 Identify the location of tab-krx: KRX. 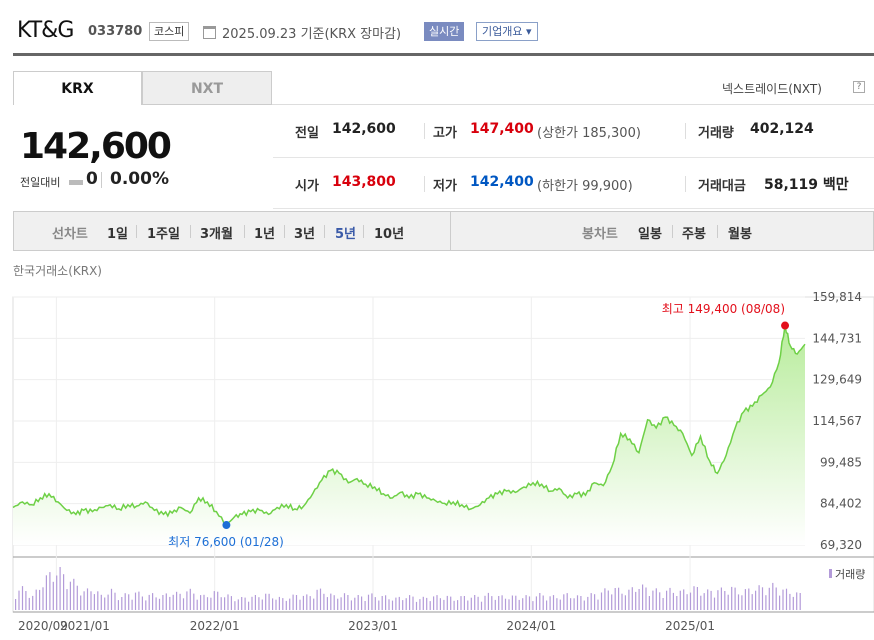
(77, 88).